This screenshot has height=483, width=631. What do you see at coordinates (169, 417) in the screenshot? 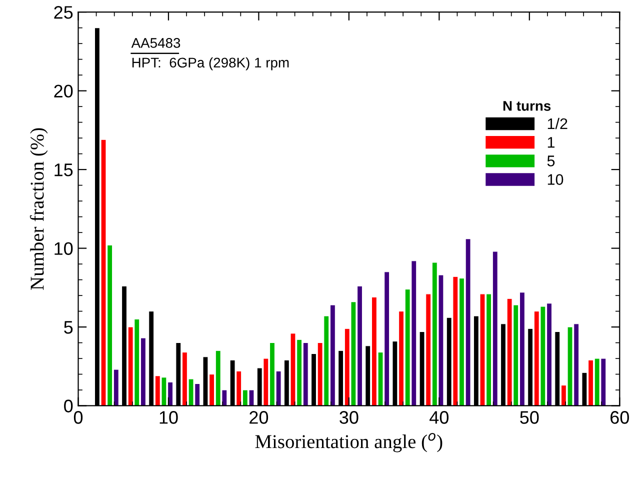
I see `x-tick-label: 10` at bounding box center [169, 417].